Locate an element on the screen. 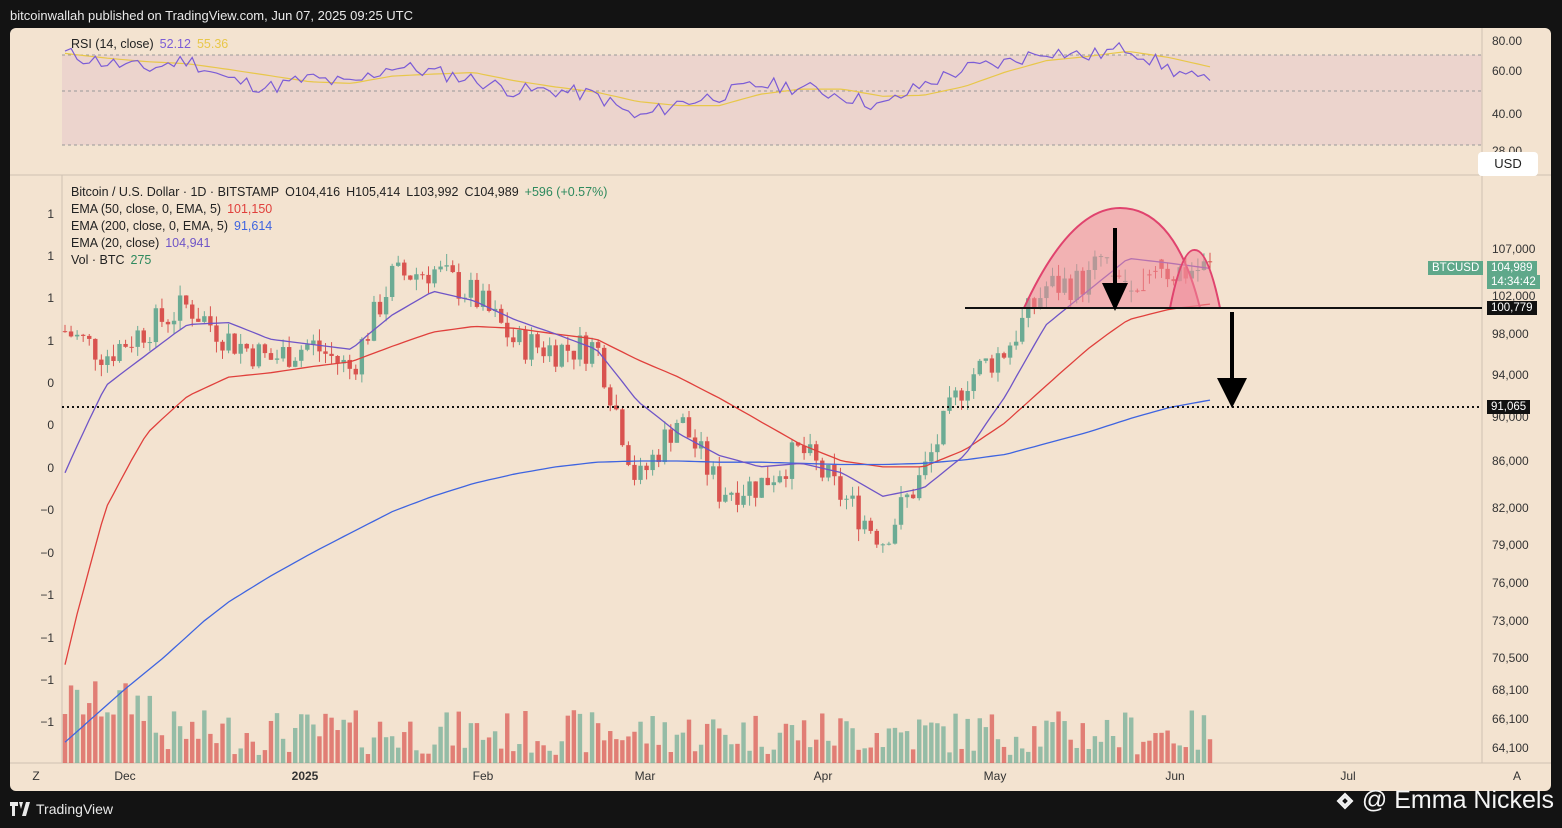  tradingview-brand: TradingView is located at coordinates (61, 809).